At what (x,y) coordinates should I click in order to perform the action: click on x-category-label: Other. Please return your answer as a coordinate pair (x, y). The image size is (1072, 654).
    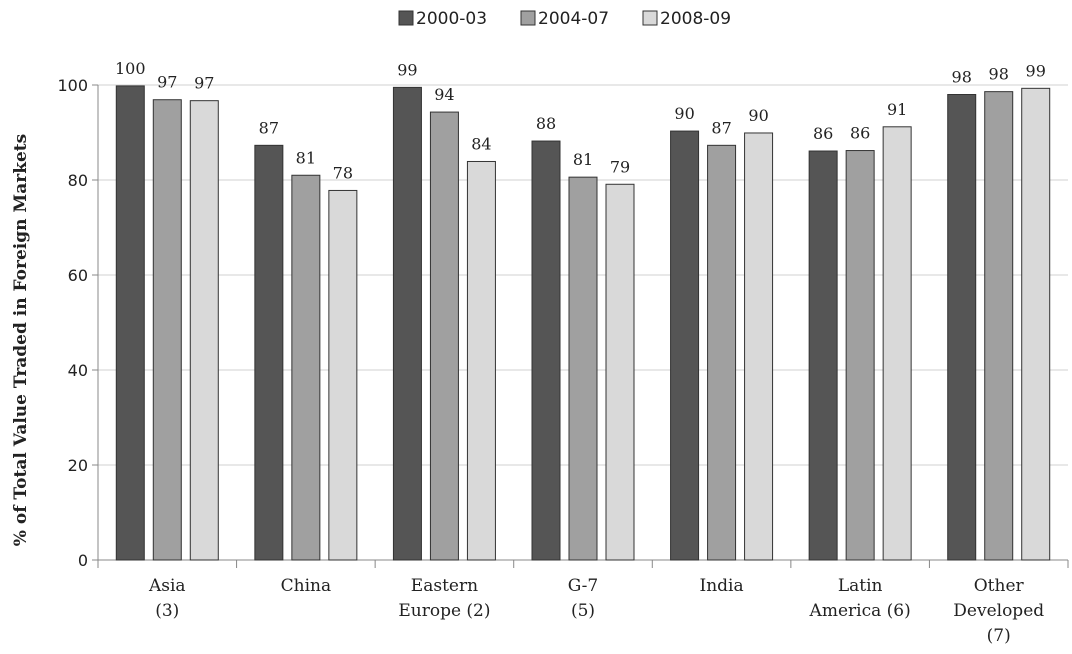
    Looking at the image, I should click on (999, 586).